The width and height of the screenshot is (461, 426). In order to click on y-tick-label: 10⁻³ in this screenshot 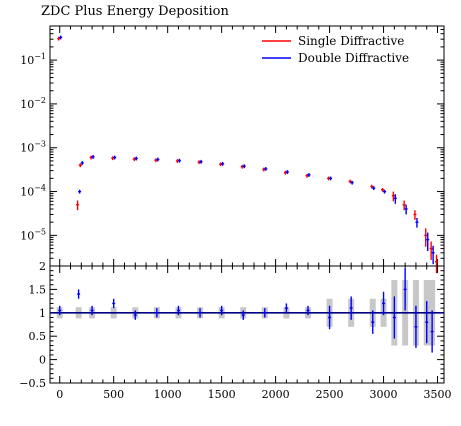, I will do `click(33, 147)`.